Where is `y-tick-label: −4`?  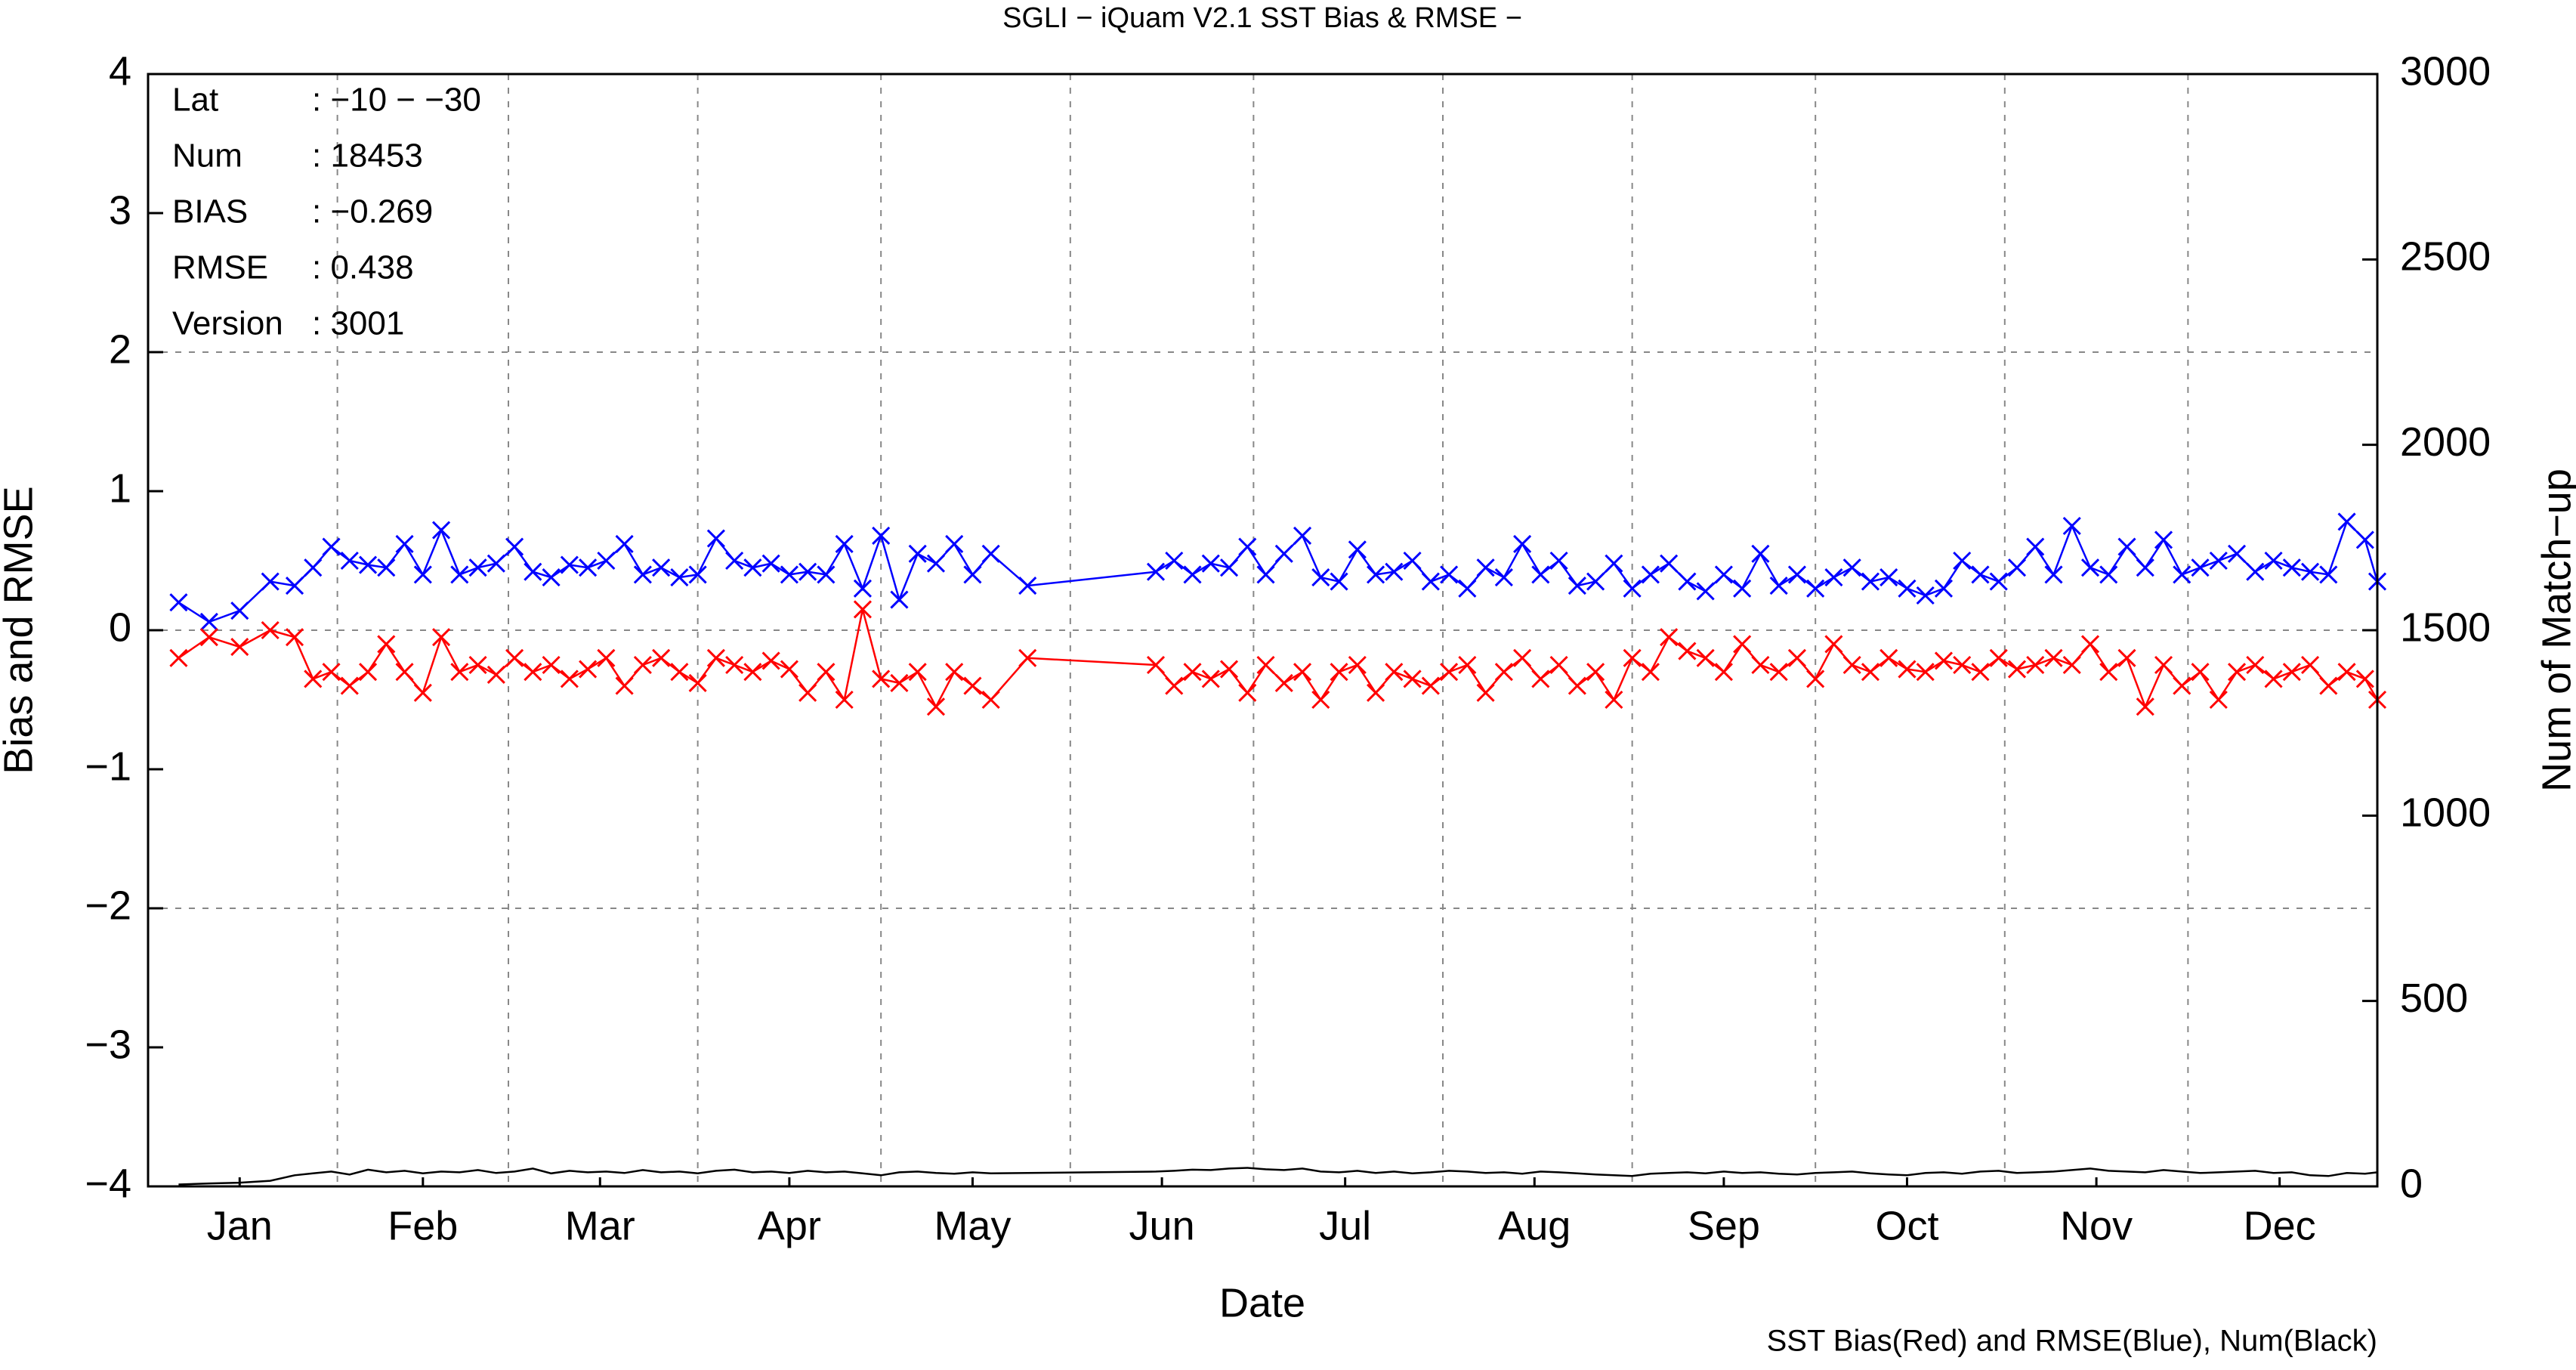
y-tick-label: −4 is located at coordinates (108, 1183).